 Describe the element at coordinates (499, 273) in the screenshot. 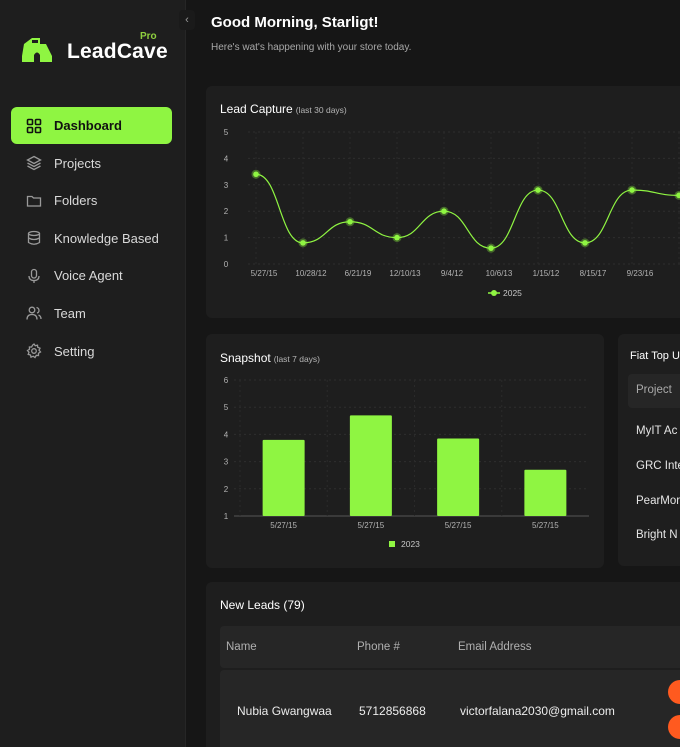

I see `x-tick-label: 10/6/13` at that location.